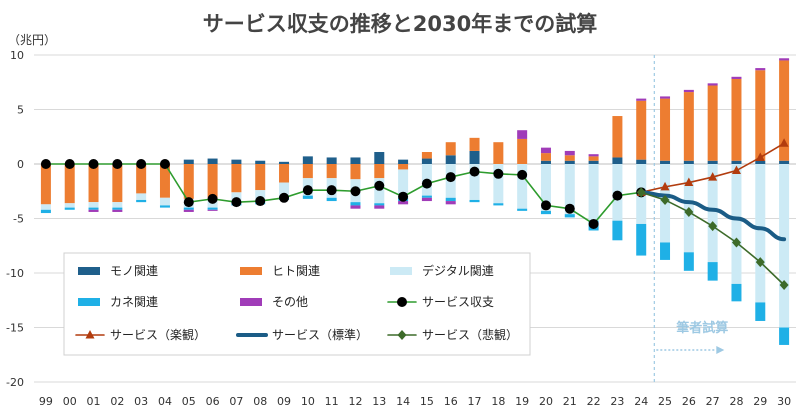  What do you see at coordinates (20, 164) in the screenshot?
I see `y-tick-label: 0` at bounding box center [20, 164].